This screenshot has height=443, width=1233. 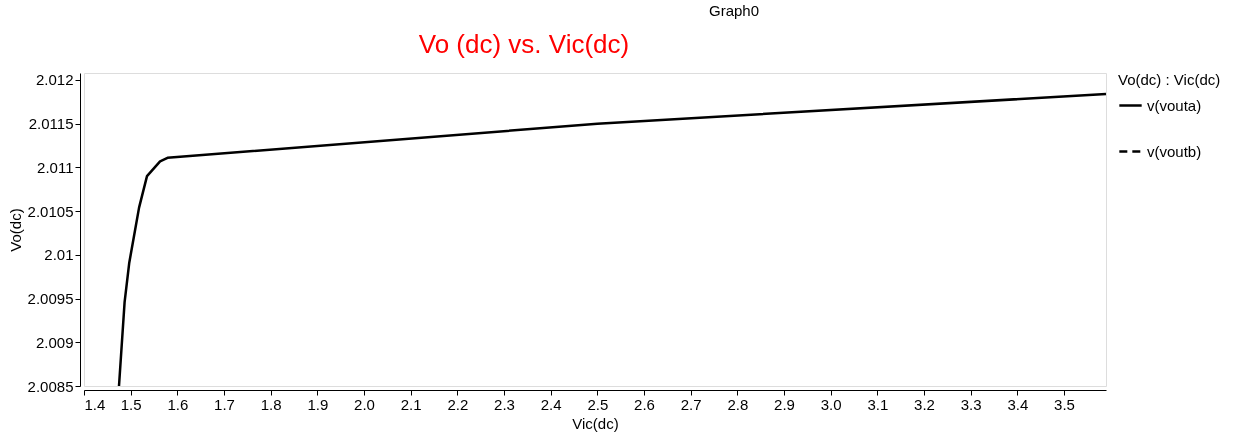 I want to click on y-tick-label: 2.012, so click(x=54, y=80).